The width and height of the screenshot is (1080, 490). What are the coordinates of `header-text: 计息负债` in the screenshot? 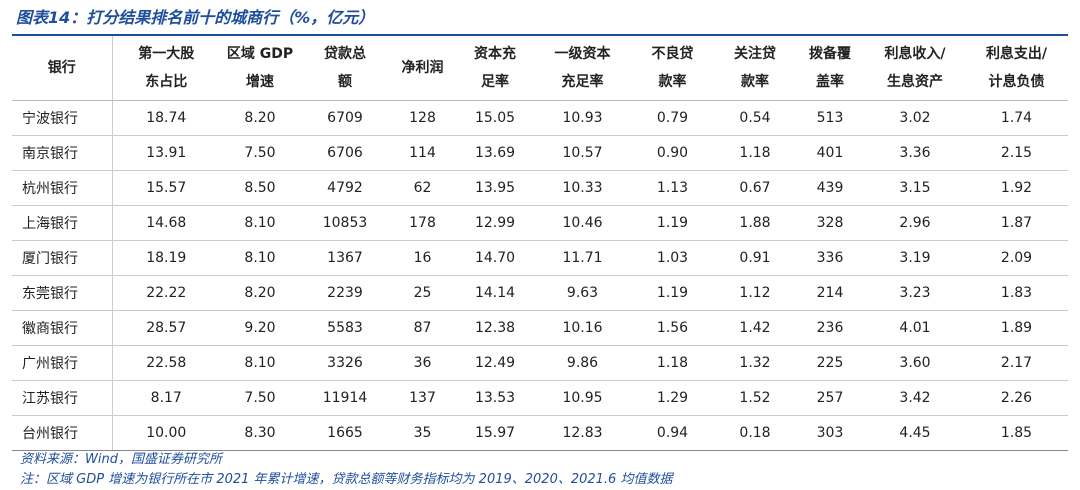 It's located at (1016, 82).